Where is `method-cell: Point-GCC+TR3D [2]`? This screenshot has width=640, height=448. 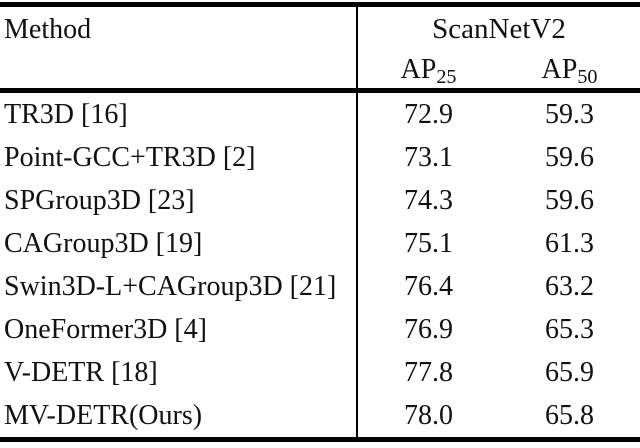
method-cell: Point-GCC+TR3D [2] is located at coordinates (130, 157).